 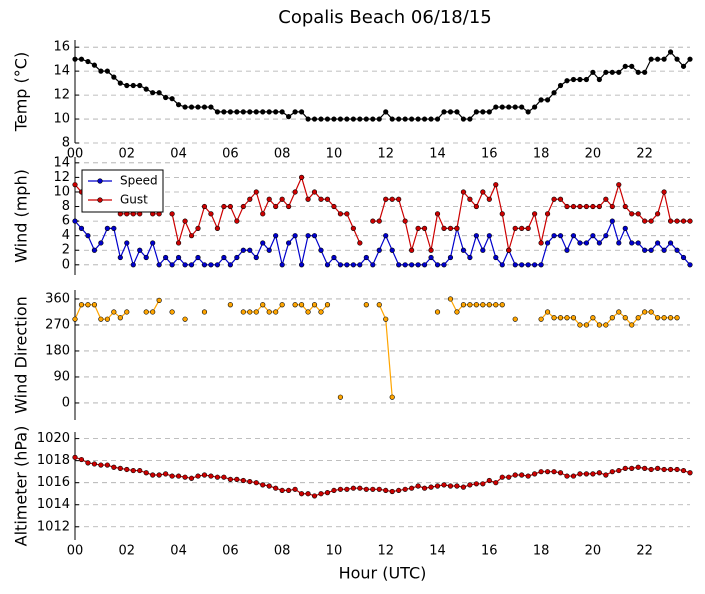 What do you see at coordinates (383, 573) in the screenshot?
I see `x-axis-title: Hour (UTC)` at bounding box center [383, 573].